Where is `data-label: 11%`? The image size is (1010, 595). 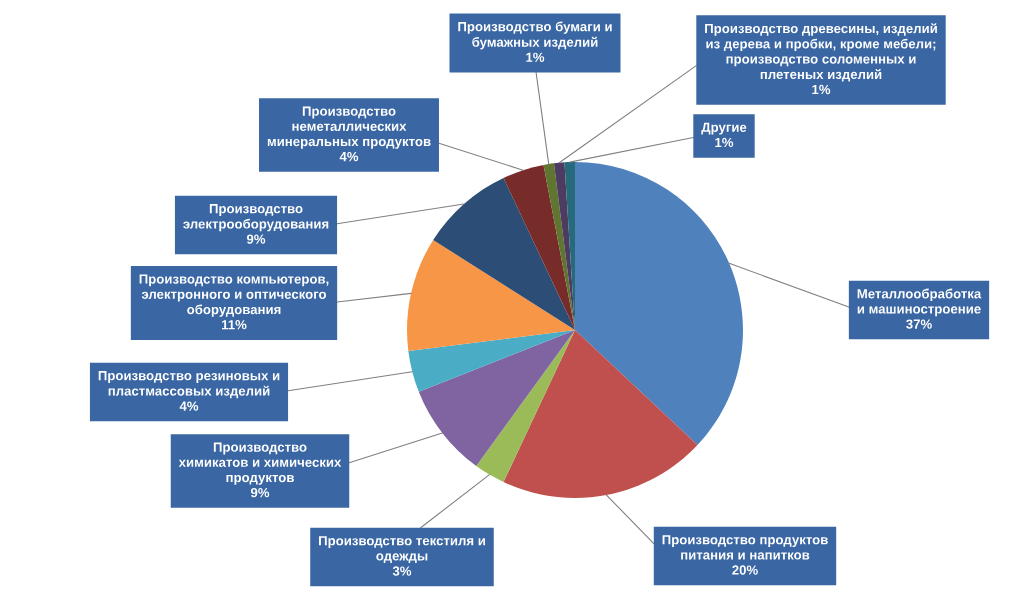
data-label: 11% is located at coordinates (234, 325).